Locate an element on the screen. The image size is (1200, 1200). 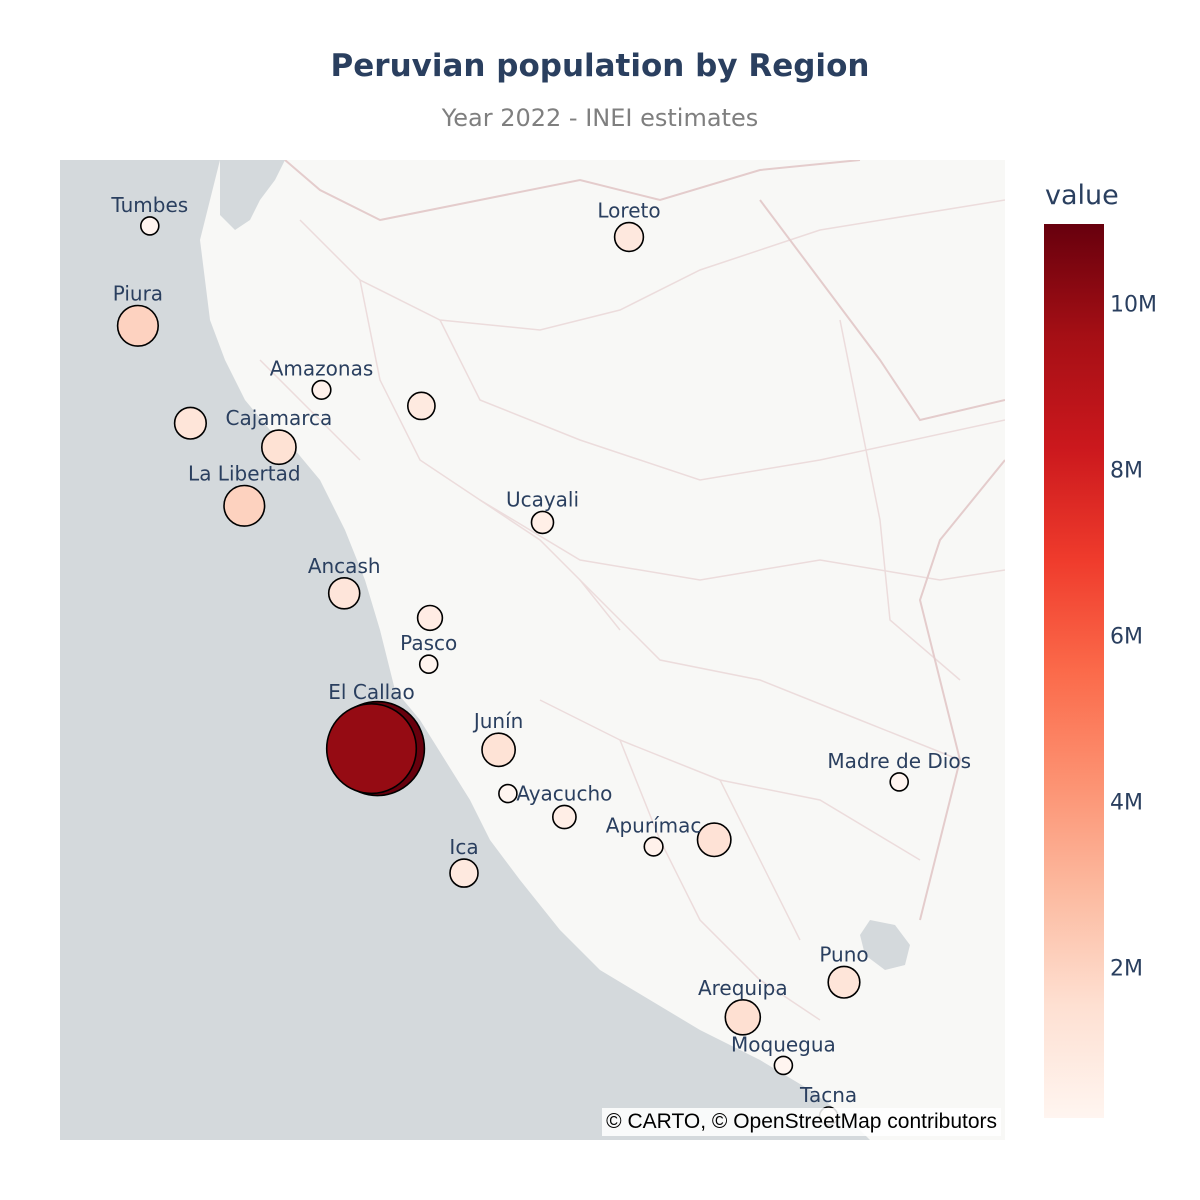
region-label: Arequipa is located at coordinates (743, 988).